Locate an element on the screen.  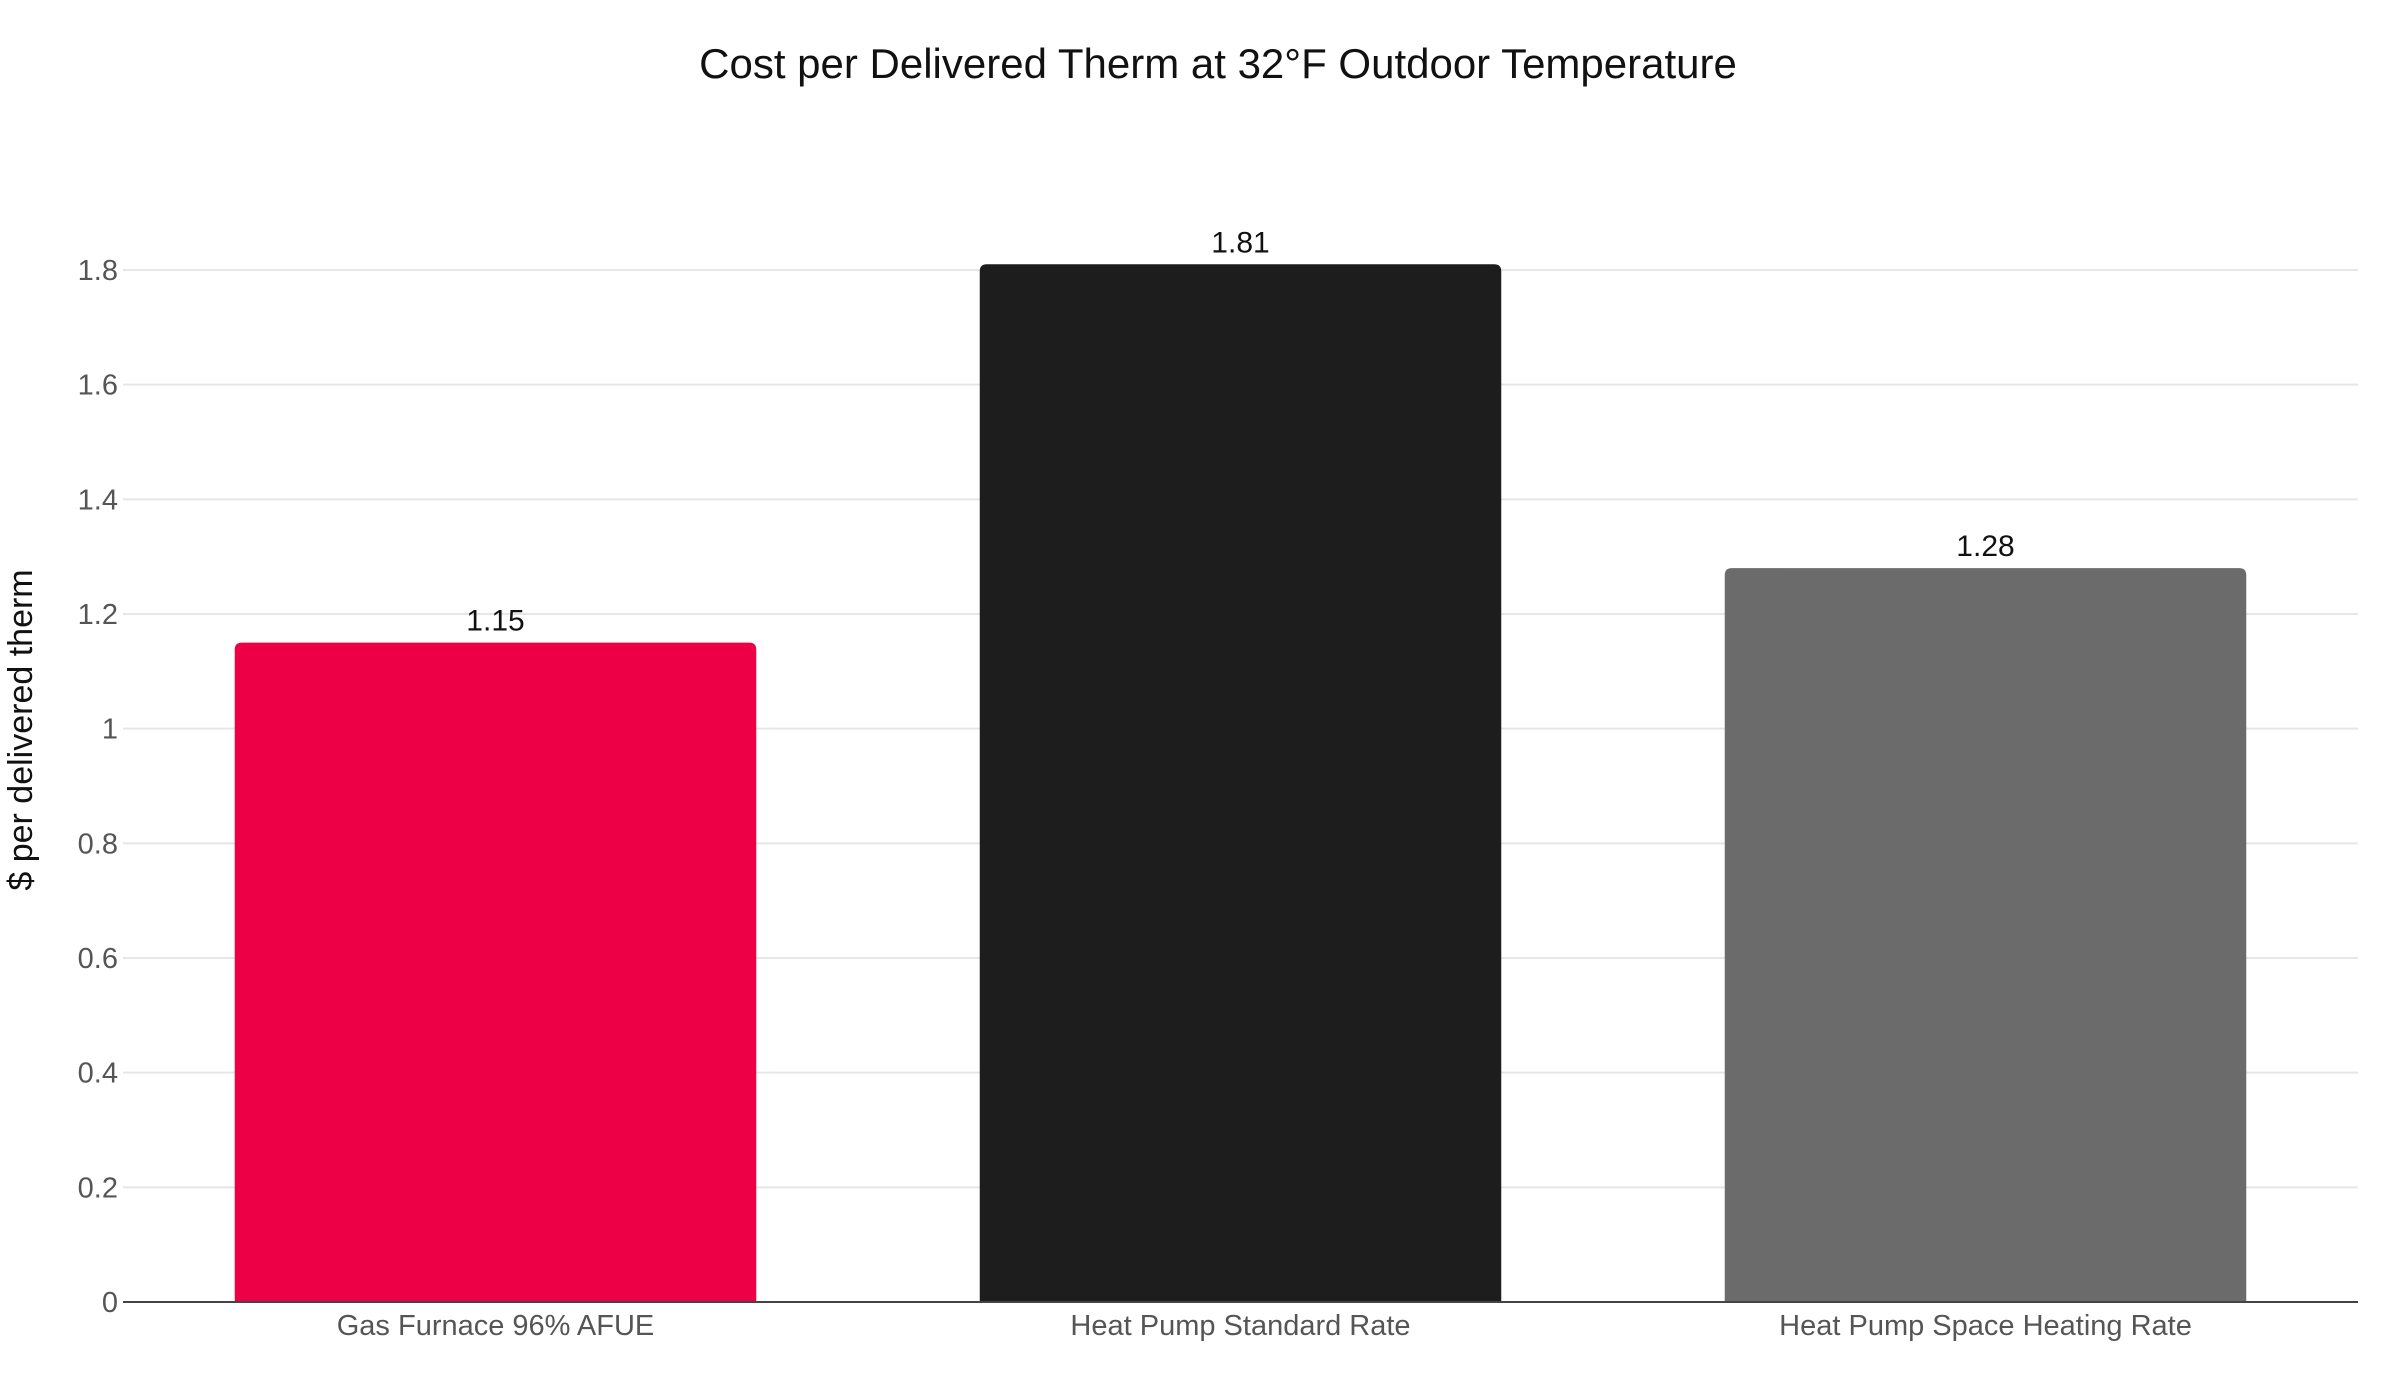
y-tick-label: 1.4 is located at coordinates (98, 500).